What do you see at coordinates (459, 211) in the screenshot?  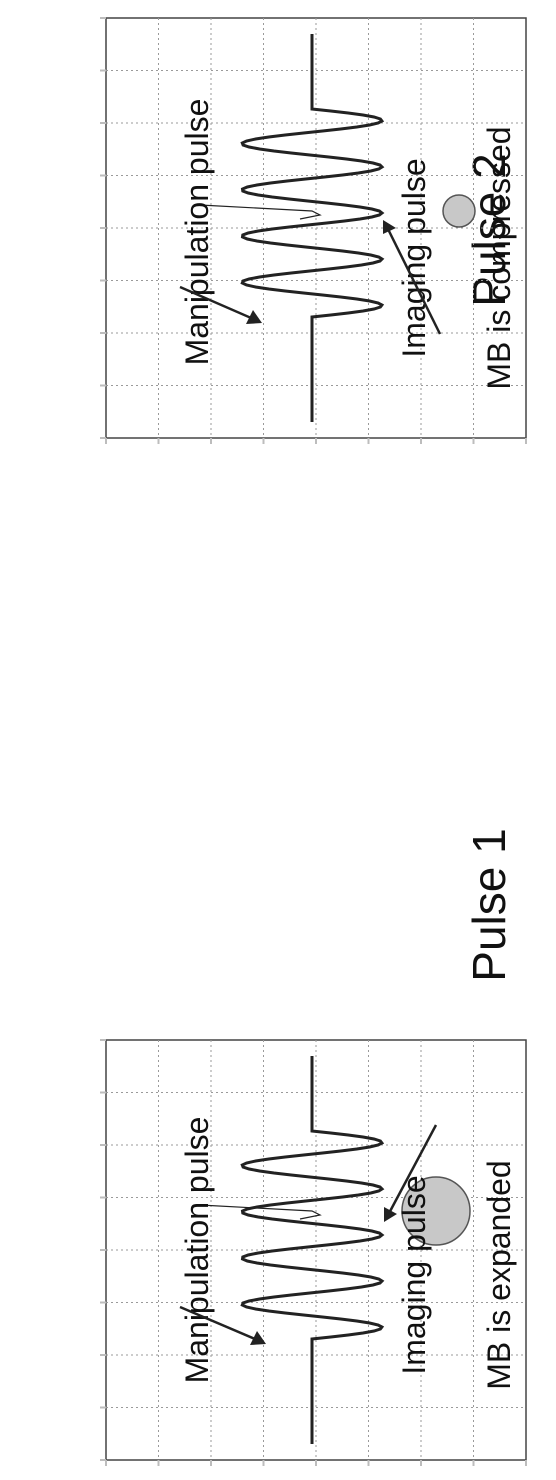 I see `microbubble-compressed` at bounding box center [459, 211].